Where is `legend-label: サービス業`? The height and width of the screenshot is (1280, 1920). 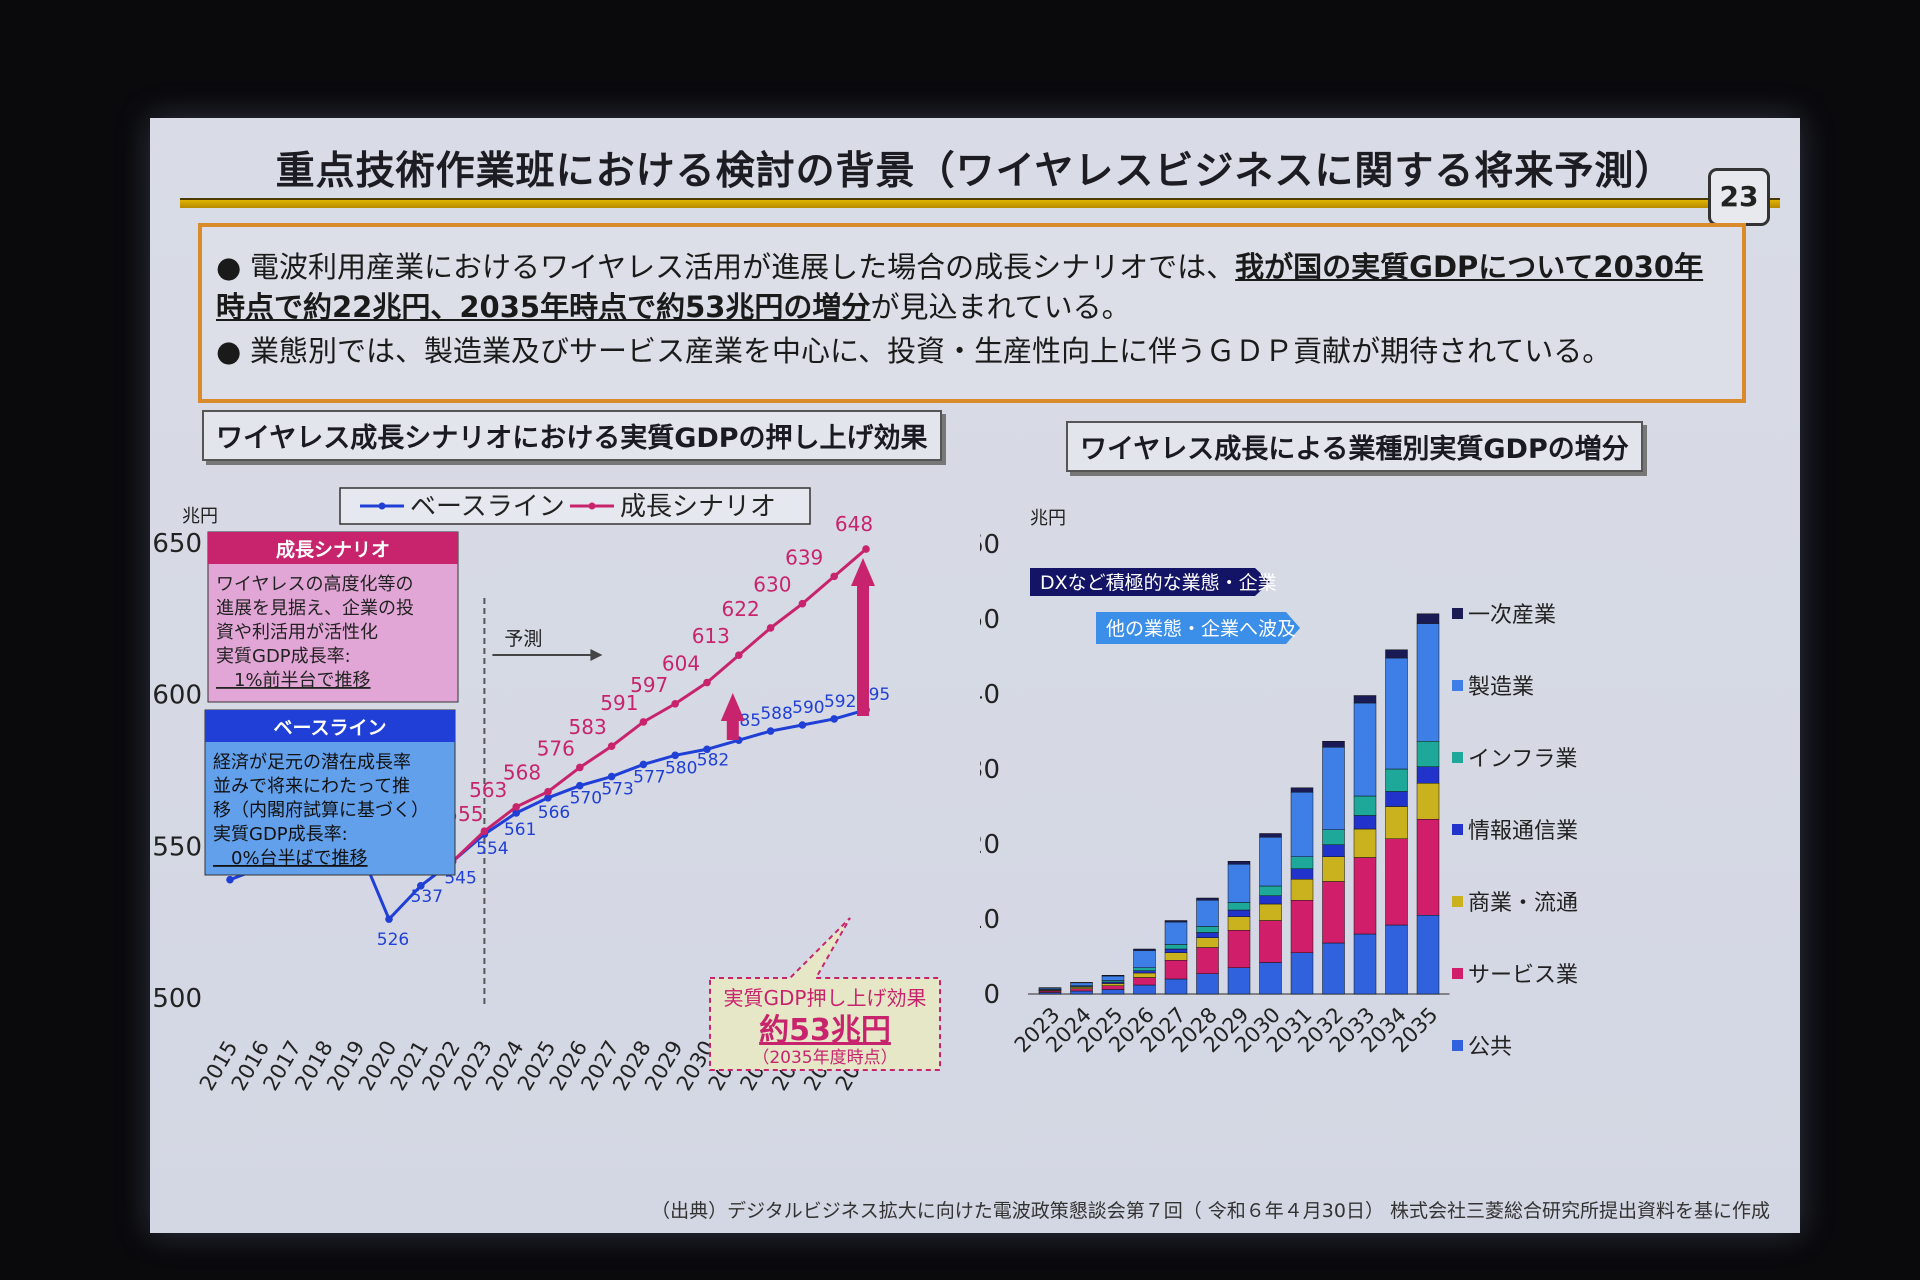 legend-label: サービス業 is located at coordinates (1523, 975).